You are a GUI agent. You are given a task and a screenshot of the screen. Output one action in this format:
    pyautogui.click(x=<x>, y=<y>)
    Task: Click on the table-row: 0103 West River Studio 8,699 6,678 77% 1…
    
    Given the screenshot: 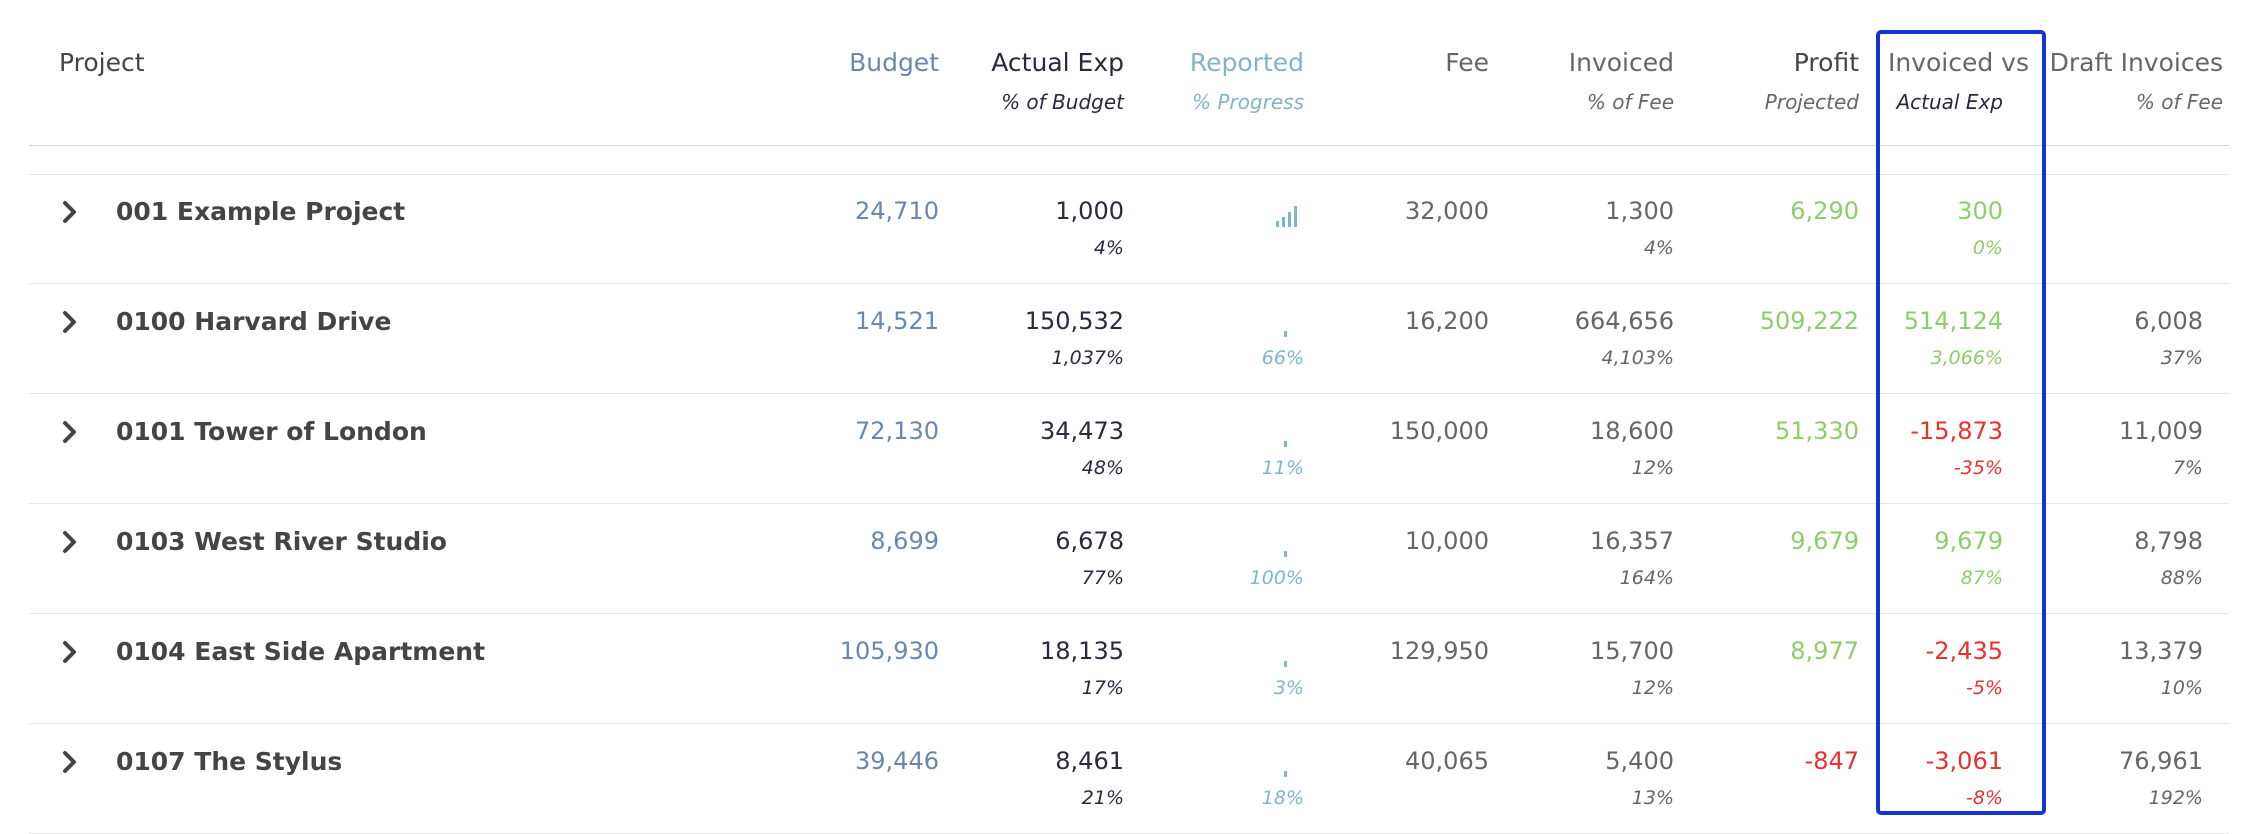 What is the action you would take?
    pyautogui.click(x=1129, y=559)
    